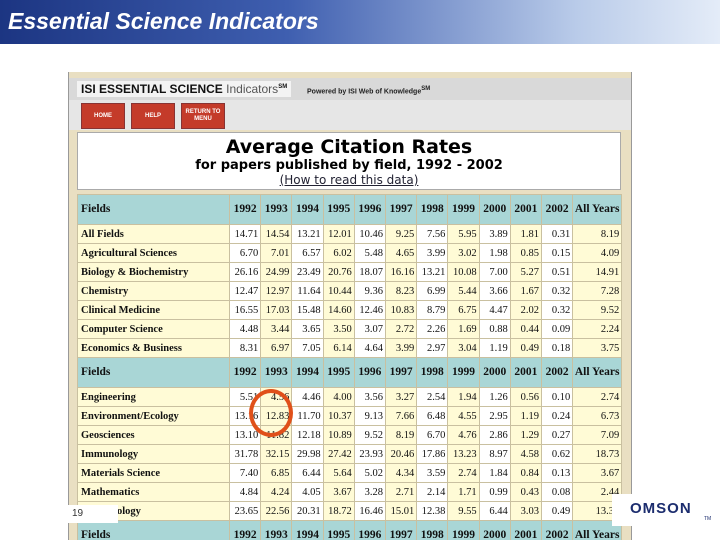 The height and width of the screenshot is (540, 720). I want to click on citation-rate: 3.07, so click(369, 329).